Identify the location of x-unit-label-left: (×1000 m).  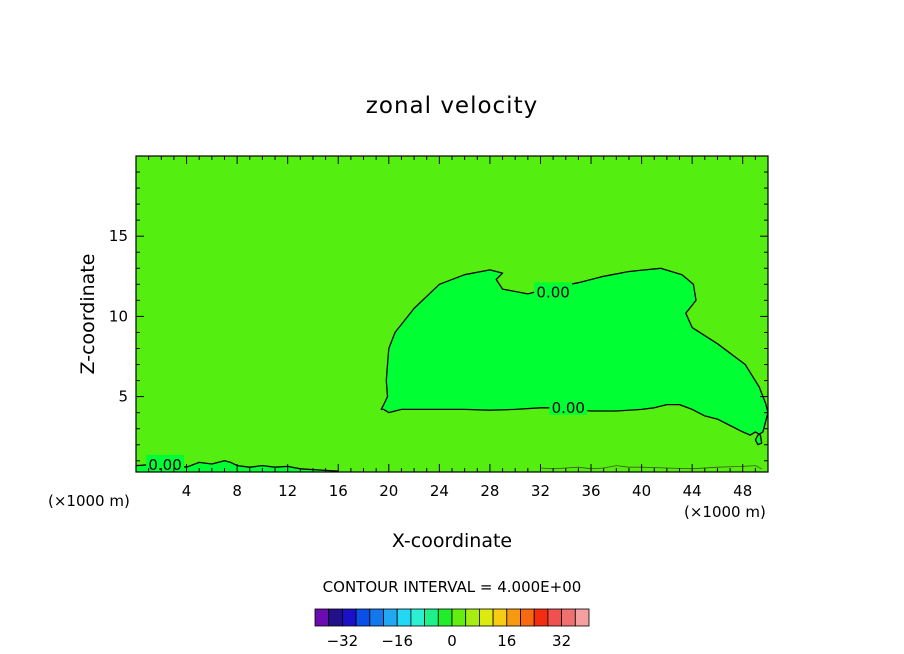
(89, 501).